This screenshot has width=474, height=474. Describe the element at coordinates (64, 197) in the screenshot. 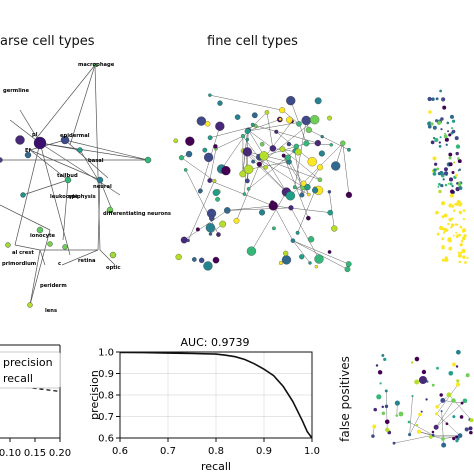

I see `coarse-node-label: leukocyte` at that location.